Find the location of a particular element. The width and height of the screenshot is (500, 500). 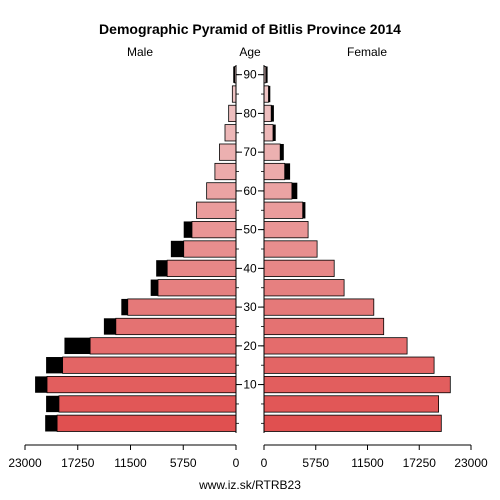

age-tick-label: 60 is located at coordinates (250, 191).